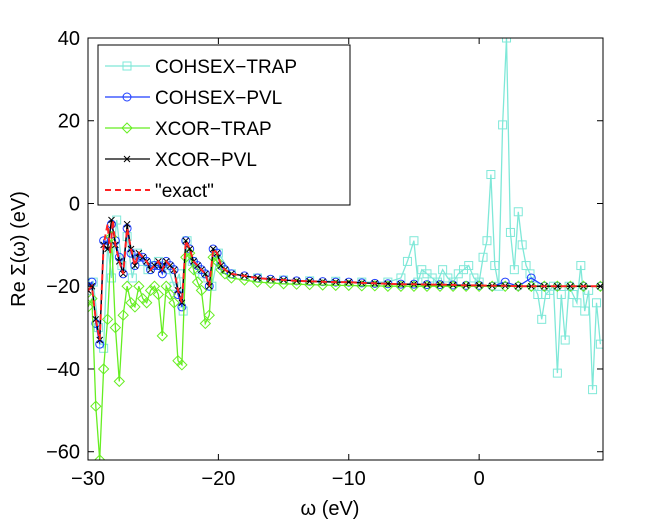 The width and height of the screenshot is (664, 523). I want to click on legend-entry: "exact", so click(159, 191).